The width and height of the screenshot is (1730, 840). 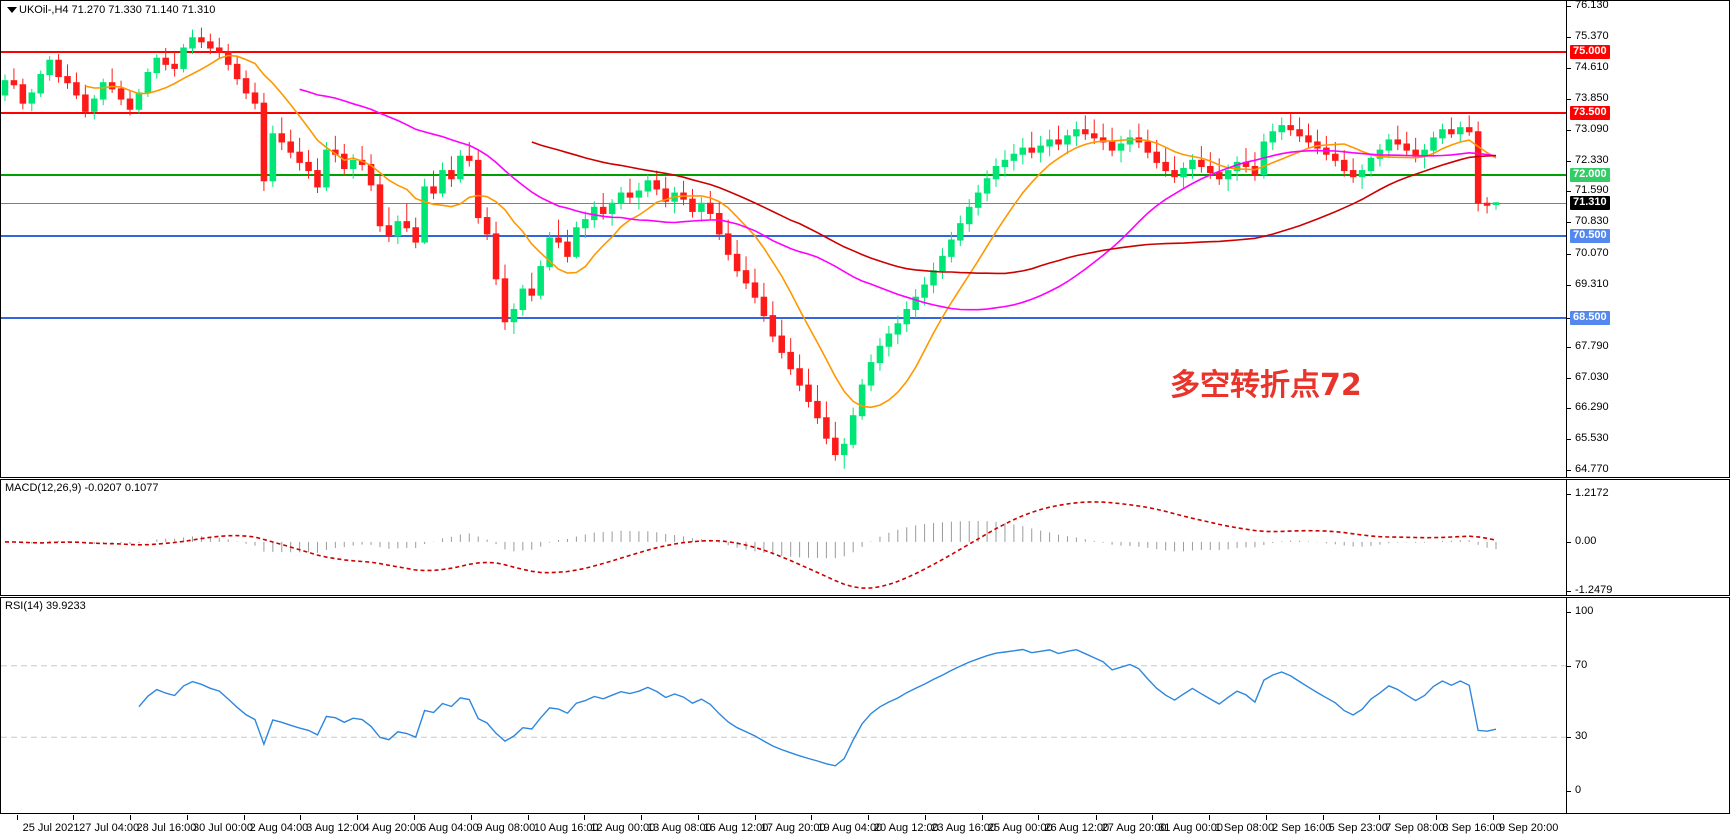 I want to click on x-axis-tick: 3 Aug 12:00, so click(x=335, y=828).